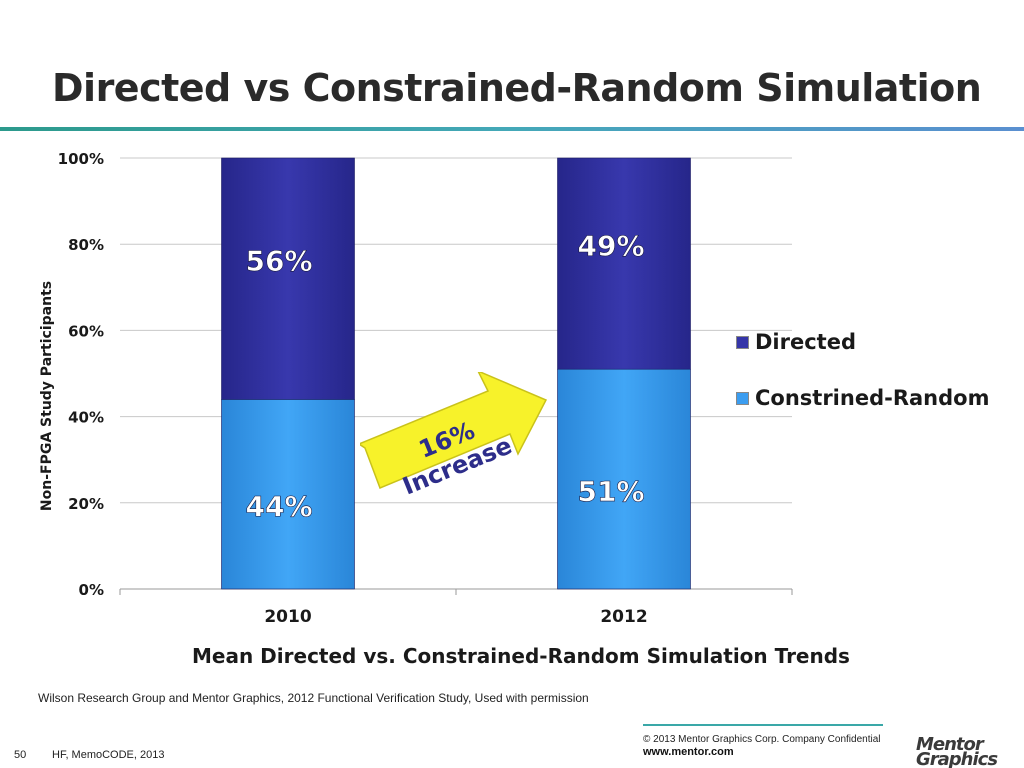 This screenshot has height=768, width=1024. What do you see at coordinates (86, 418) in the screenshot?
I see `y-tick-label: 40%` at bounding box center [86, 418].